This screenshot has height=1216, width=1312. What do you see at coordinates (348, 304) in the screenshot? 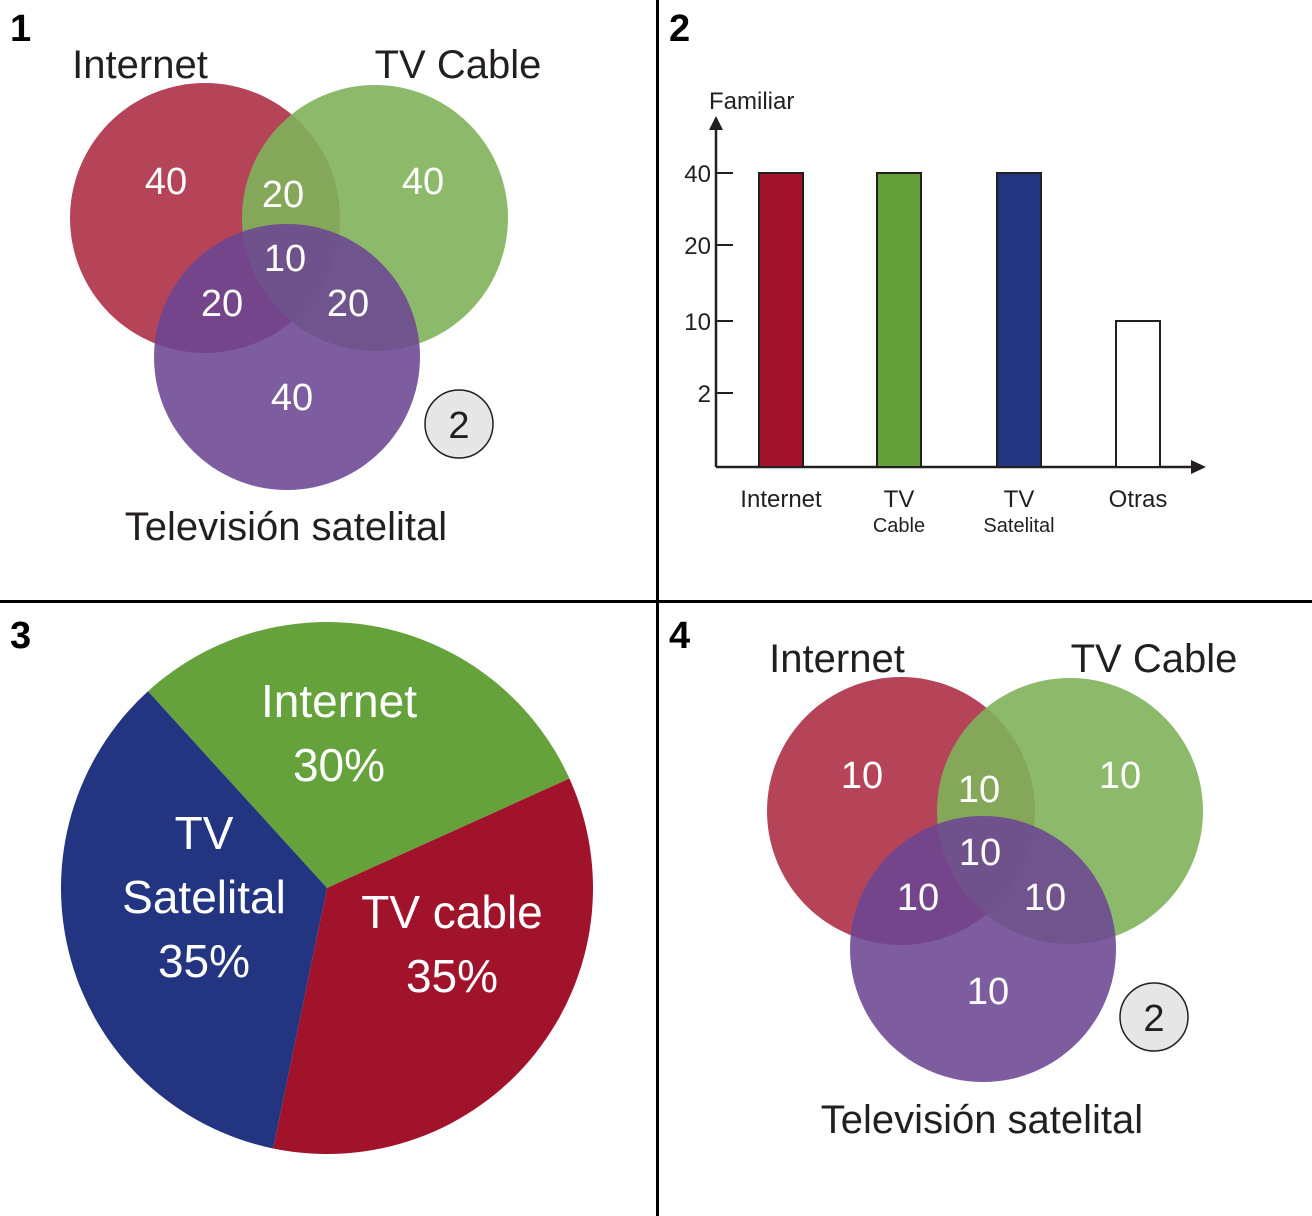
I see `venn-value-tvcable-satelital: 20` at bounding box center [348, 304].